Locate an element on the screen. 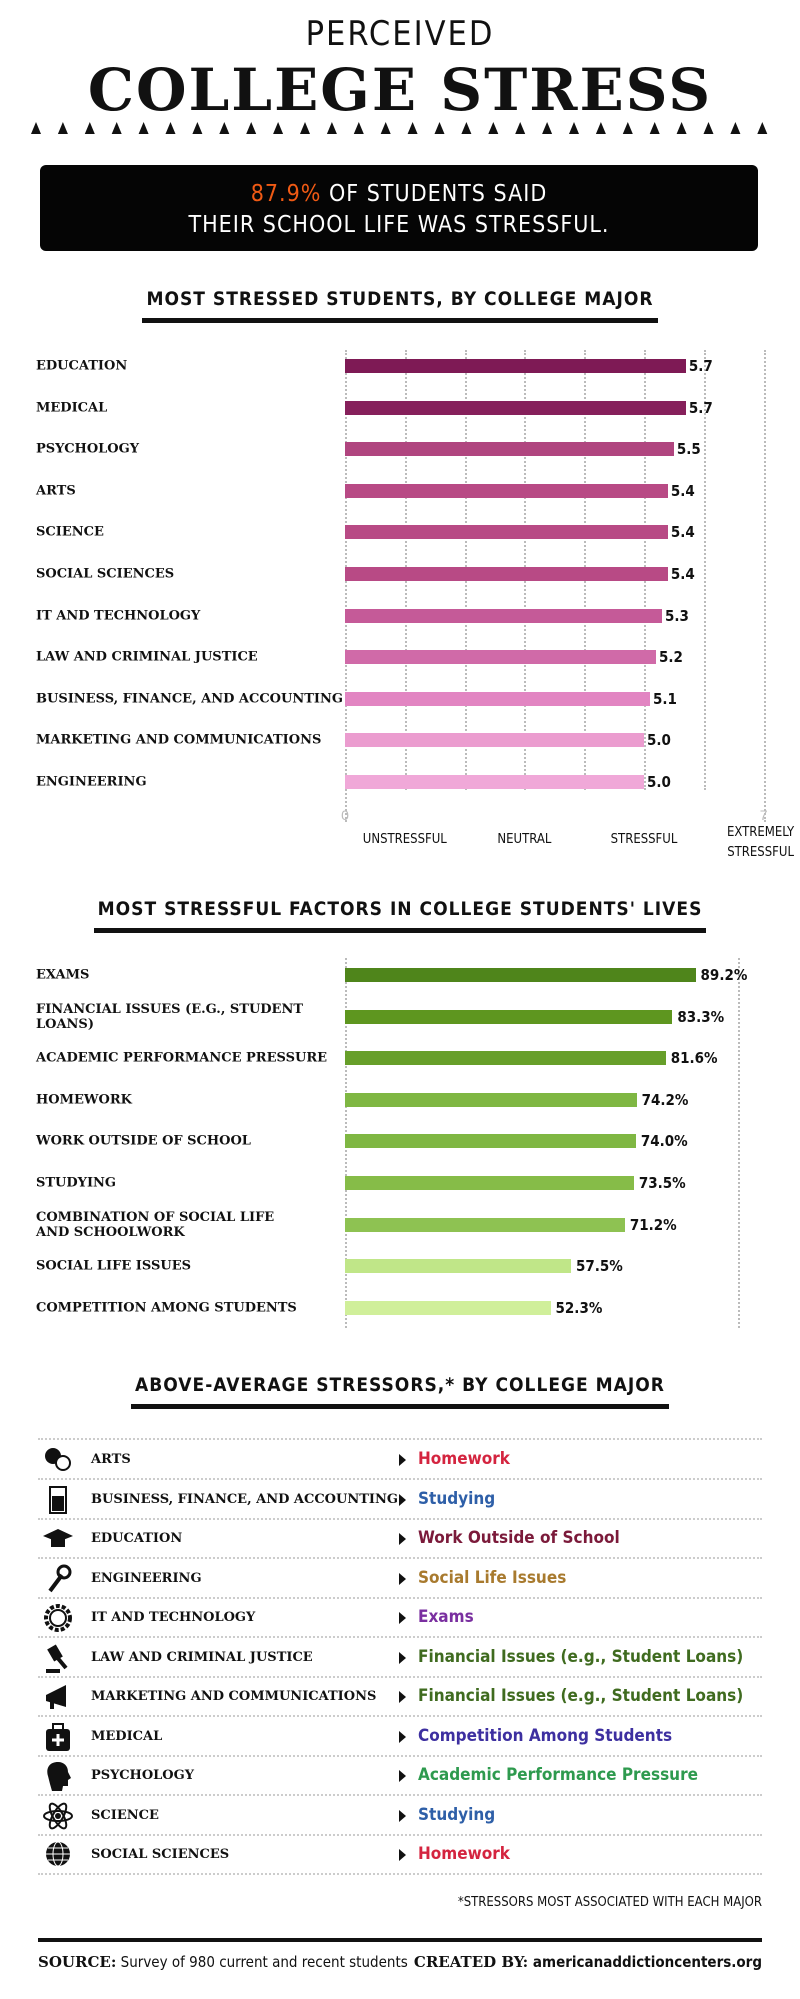 The width and height of the screenshot is (800, 1999). category-label: MARKETING AND COMMUNICATIONS is located at coordinates (179, 740).